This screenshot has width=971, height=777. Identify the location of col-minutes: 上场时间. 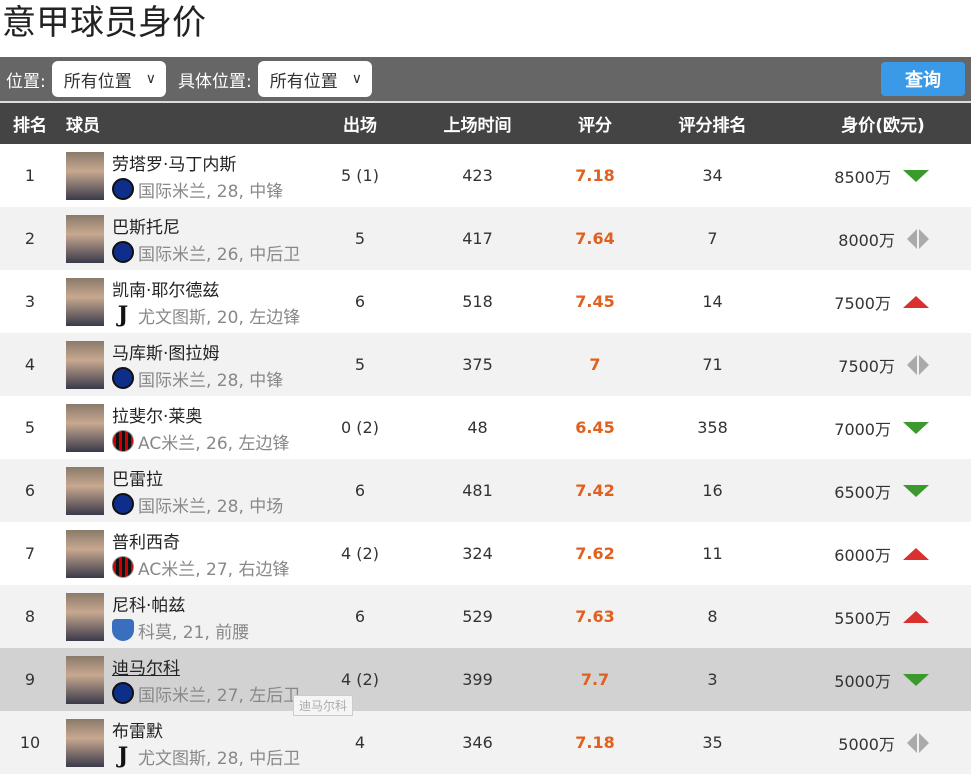
(477, 126).